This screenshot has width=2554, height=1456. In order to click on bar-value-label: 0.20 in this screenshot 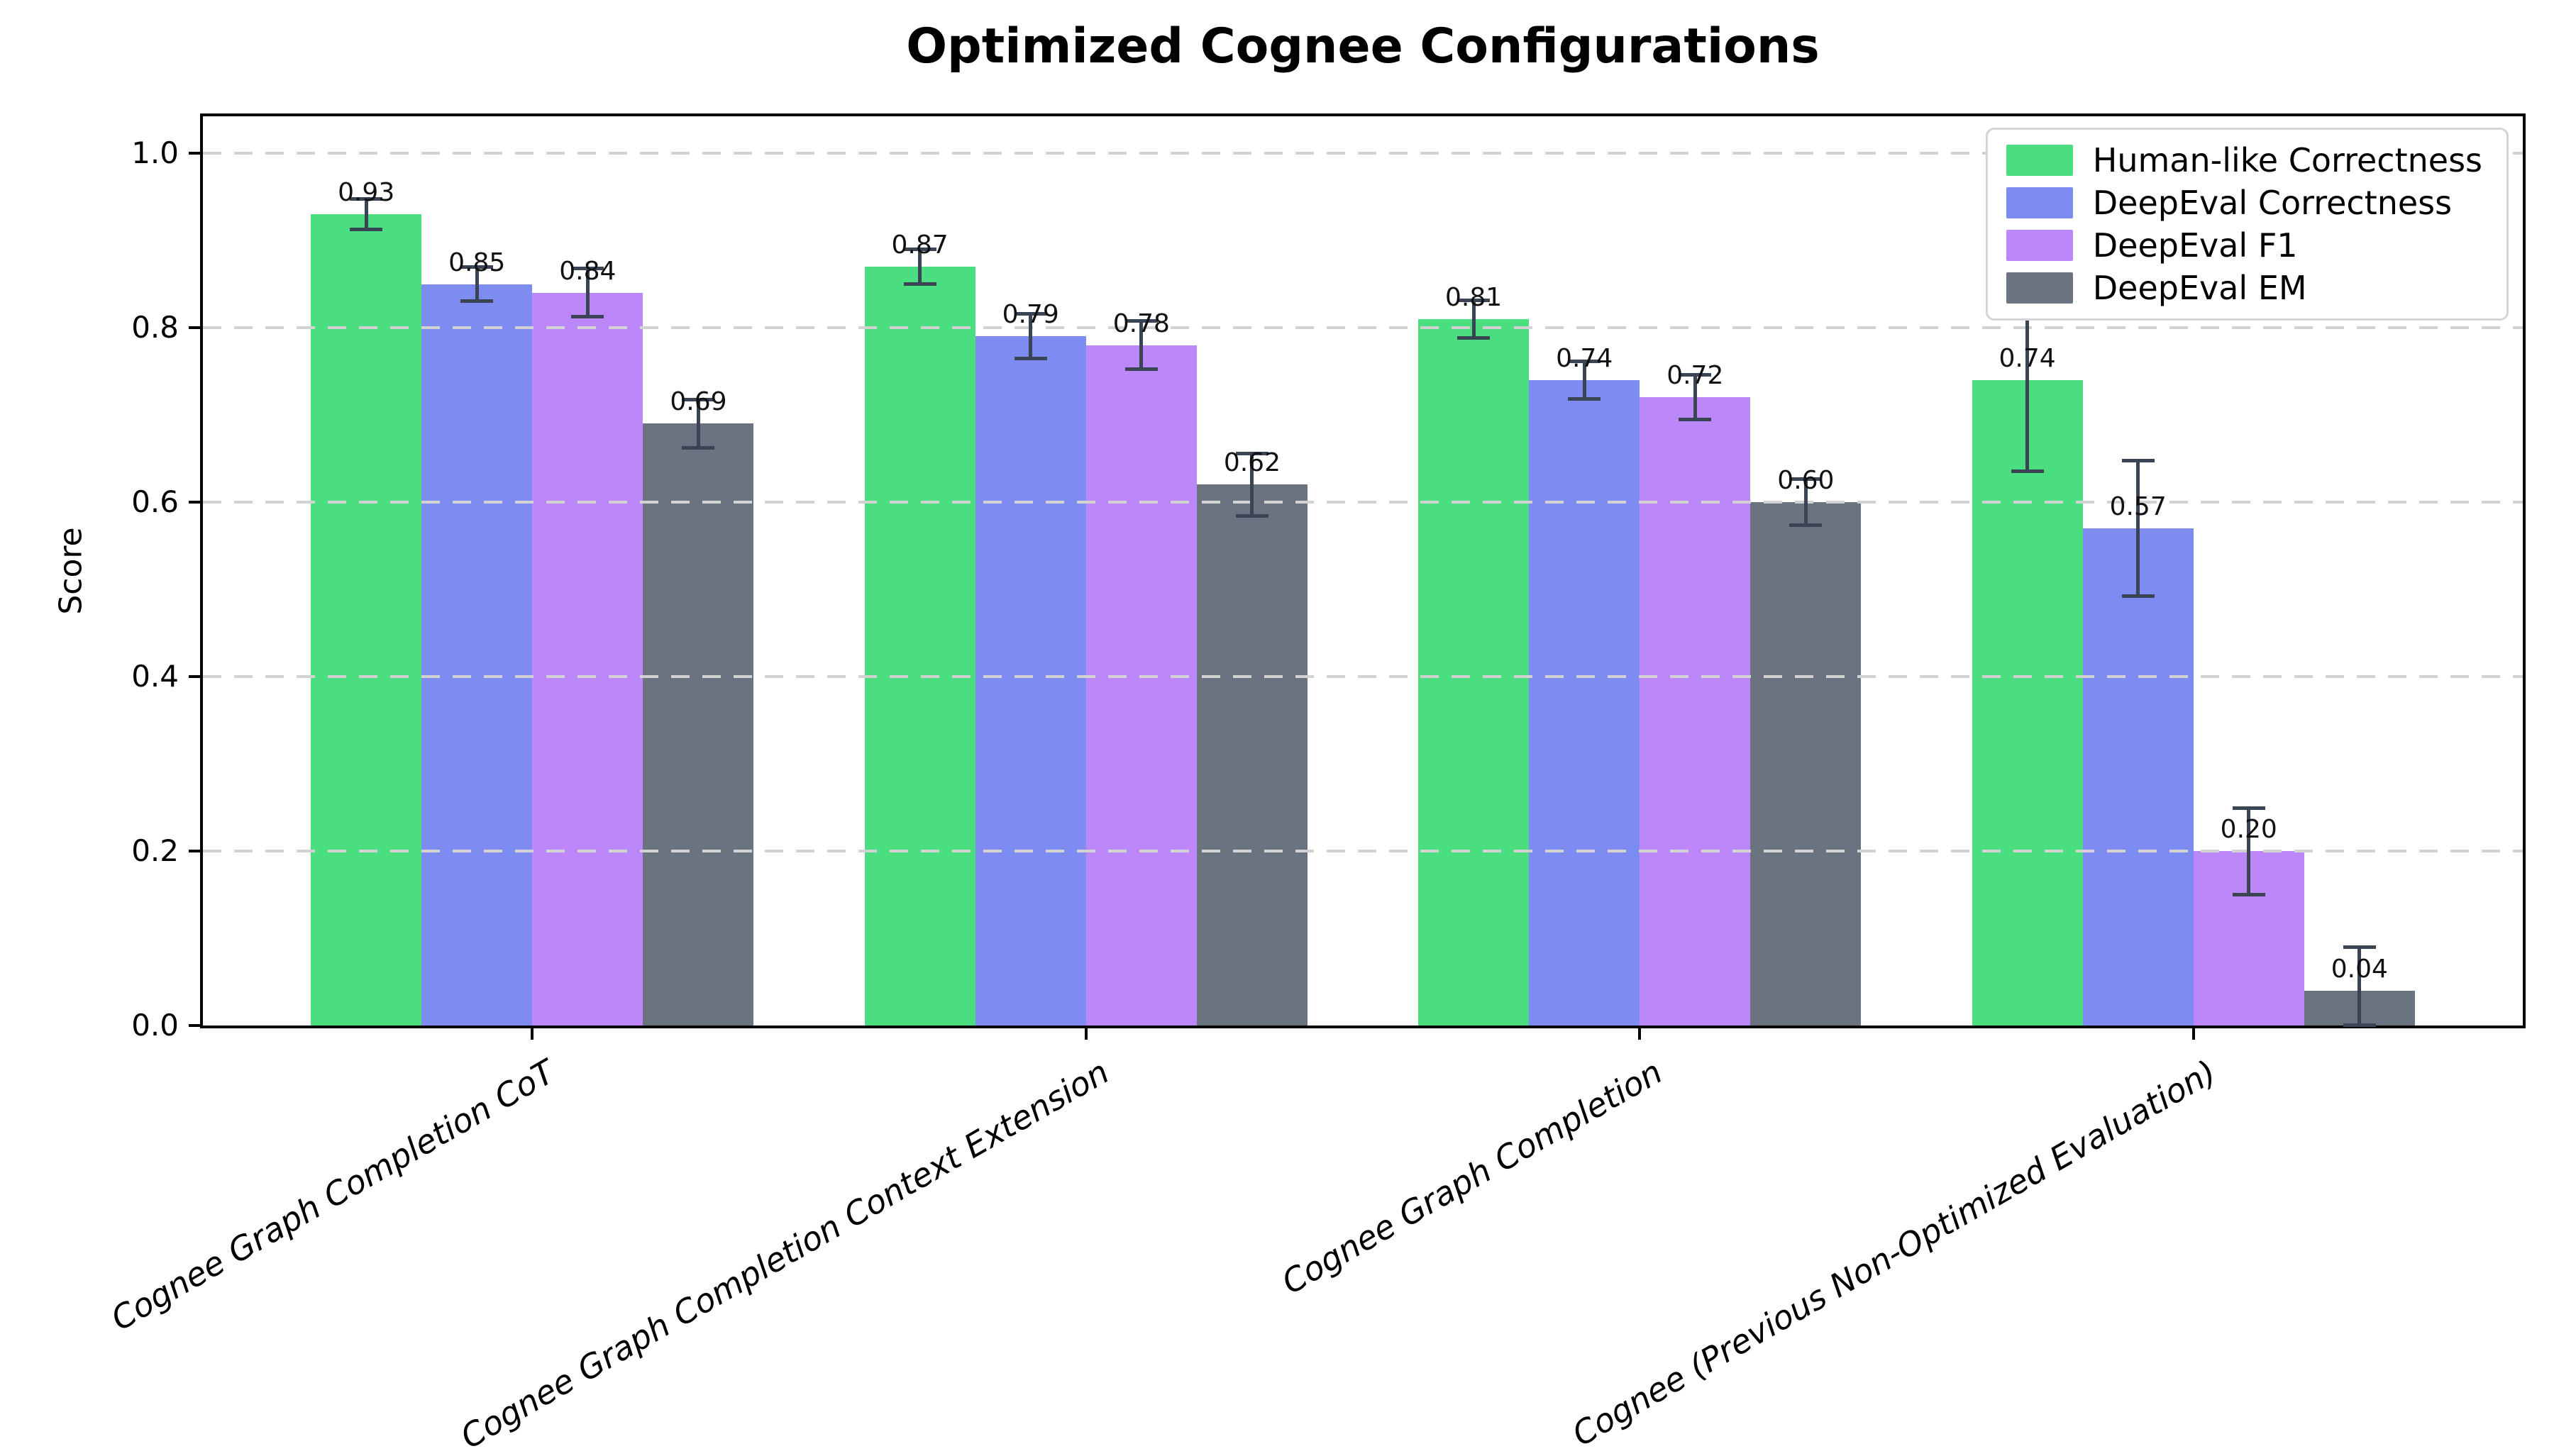, I will do `click(2248, 830)`.